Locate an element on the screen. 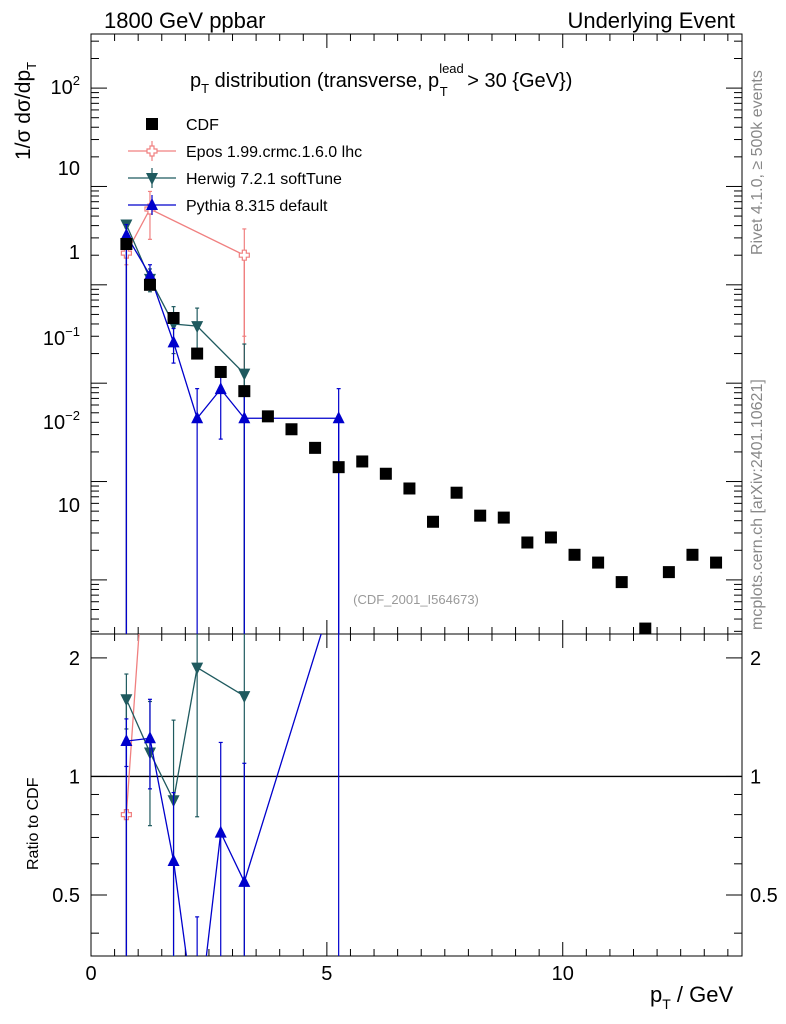  x-tick-label: 0 is located at coordinates (90, 974).